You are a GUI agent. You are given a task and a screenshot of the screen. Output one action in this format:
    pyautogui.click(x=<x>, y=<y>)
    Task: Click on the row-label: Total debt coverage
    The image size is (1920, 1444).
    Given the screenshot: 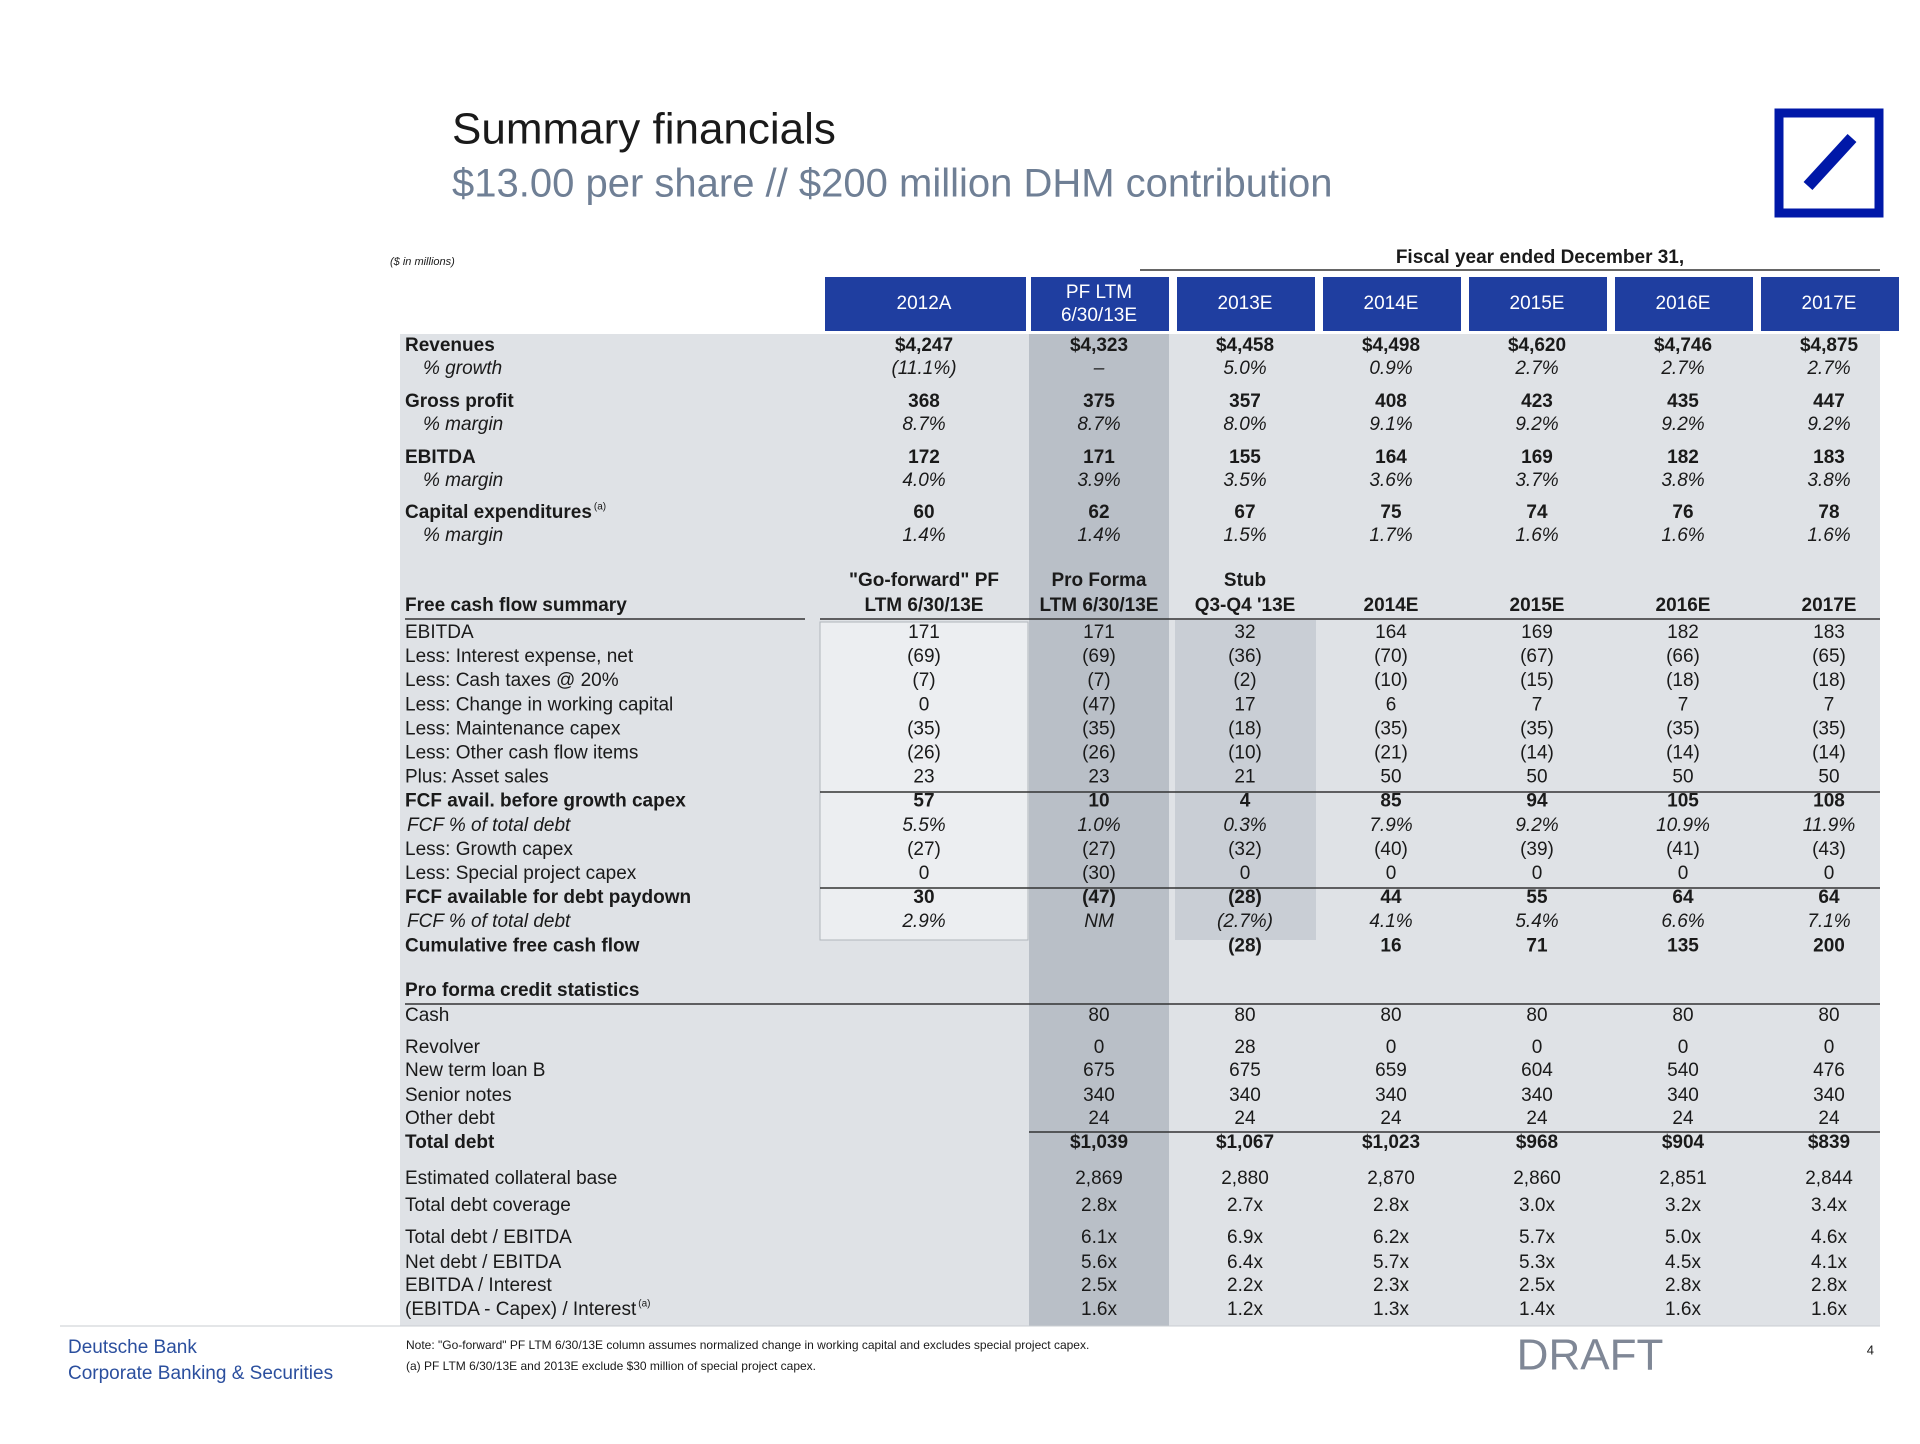 What is the action you would take?
    pyautogui.click(x=488, y=1205)
    